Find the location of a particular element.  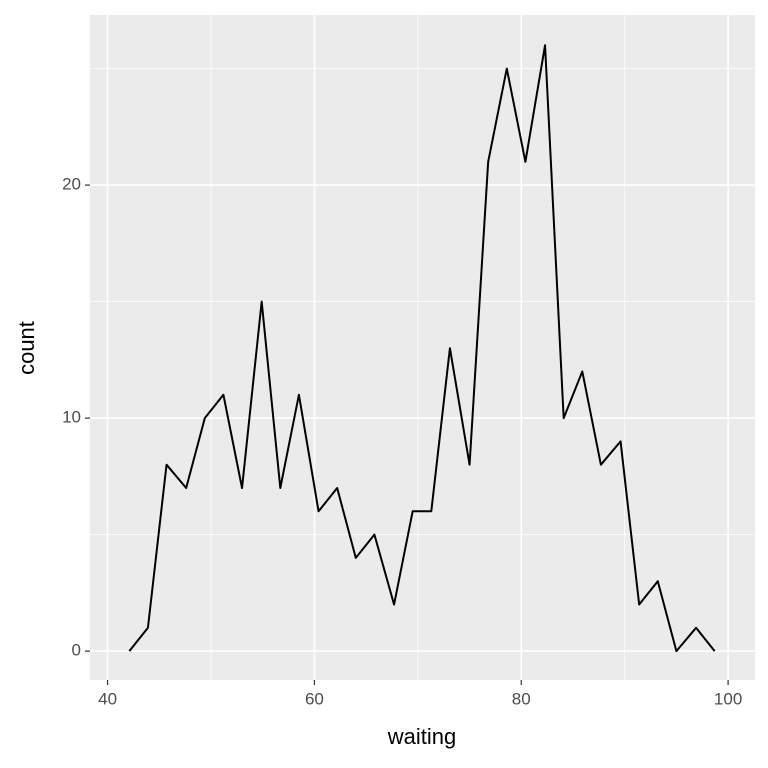

x-tick-label: 40 is located at coordinates (107, 698).